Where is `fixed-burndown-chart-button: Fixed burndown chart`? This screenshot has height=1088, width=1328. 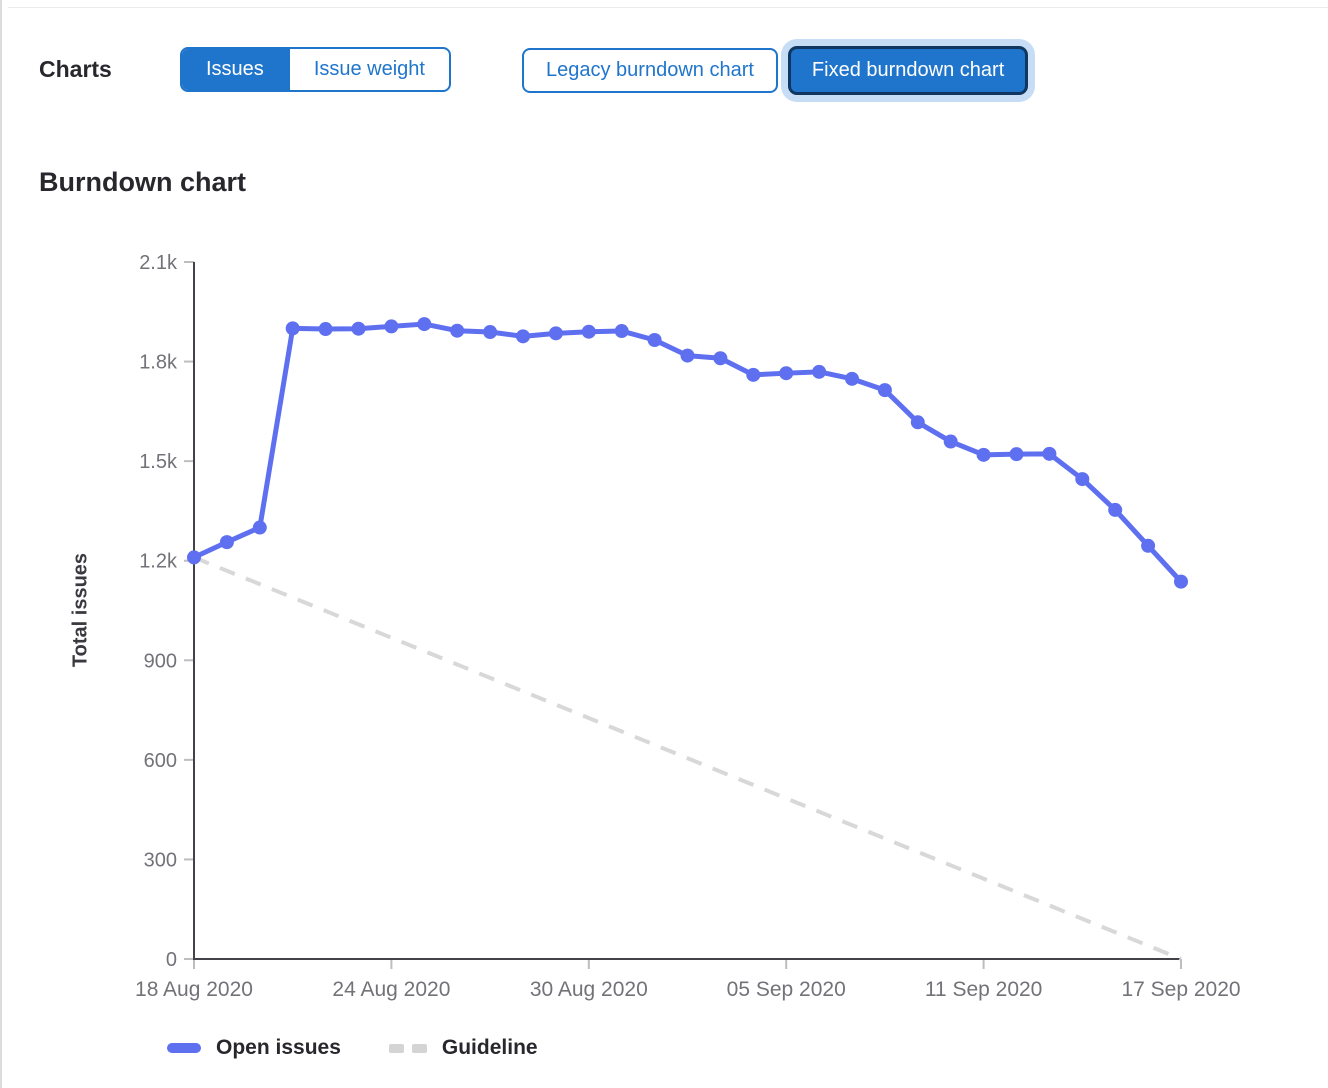 fixed-burndown-chart-button: Fixed burndown chart is located at coordinates (908, 70).